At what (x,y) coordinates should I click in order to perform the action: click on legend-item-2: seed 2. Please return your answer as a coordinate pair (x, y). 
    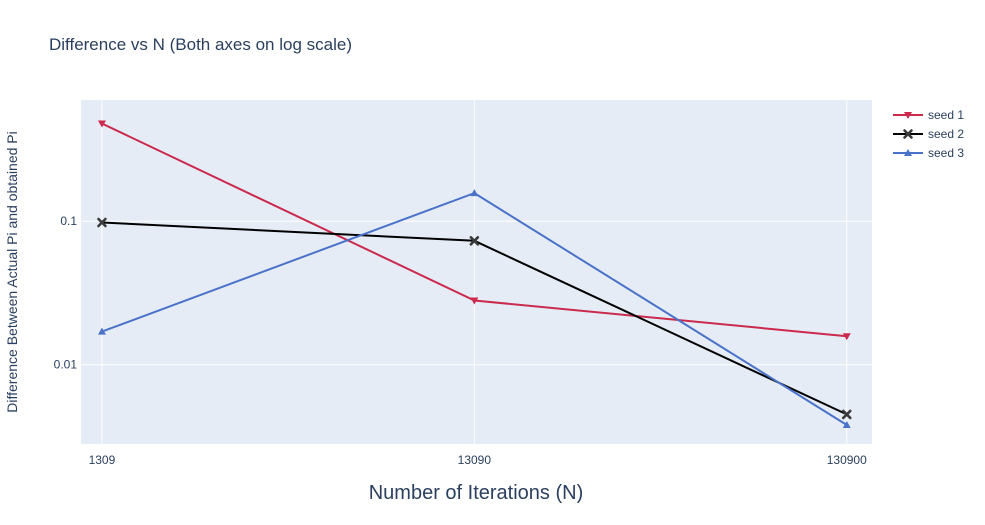
    Looking at the image, I should click on (928, 134).